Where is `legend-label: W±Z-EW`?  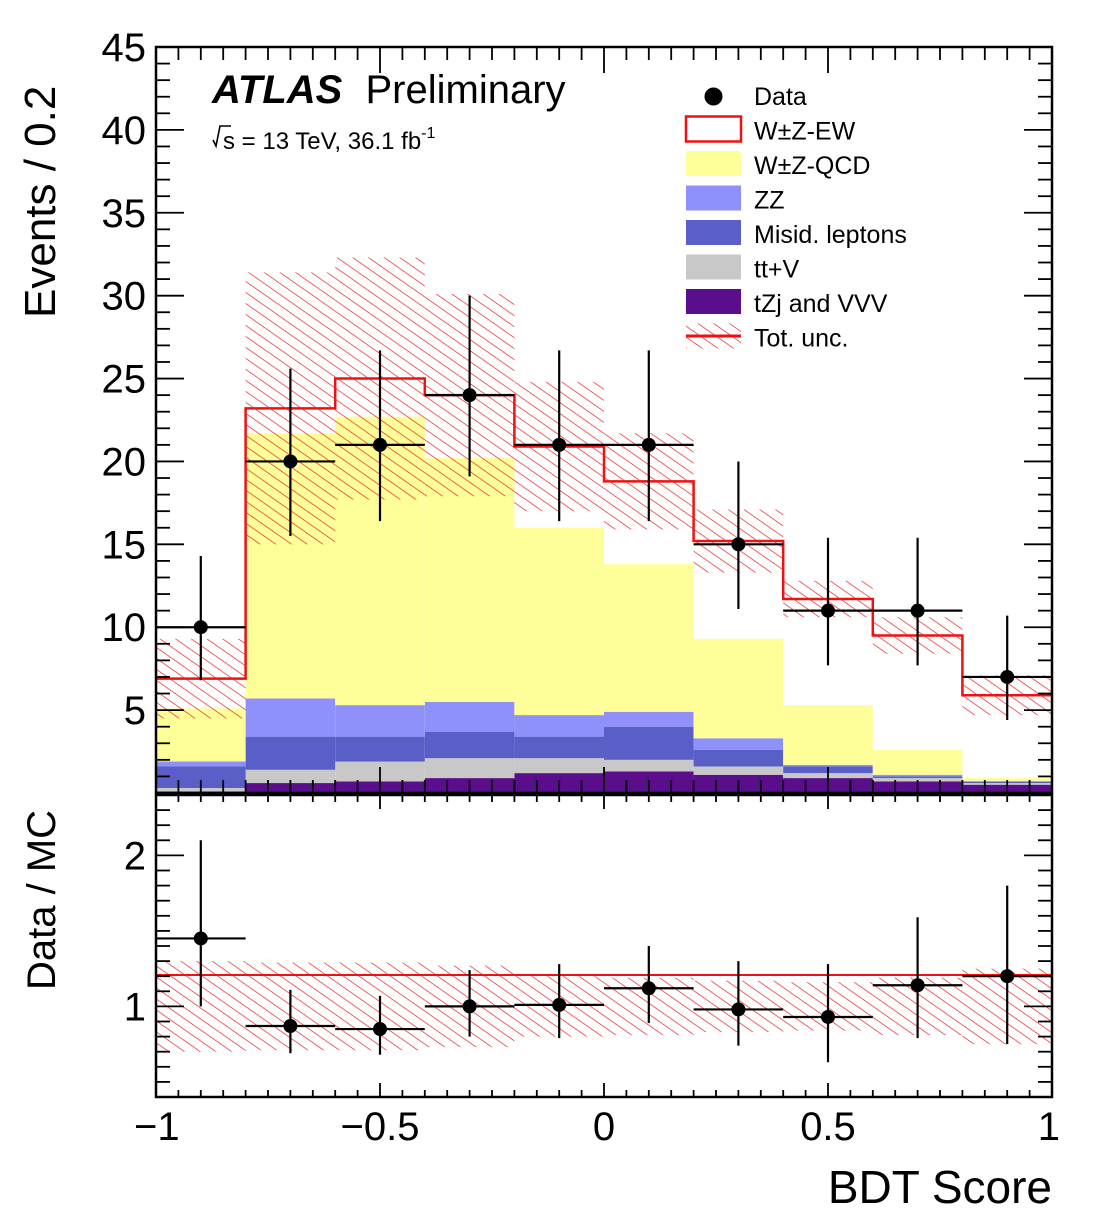 legend-label: W±Z-EW is located at coordinates (805, 132).